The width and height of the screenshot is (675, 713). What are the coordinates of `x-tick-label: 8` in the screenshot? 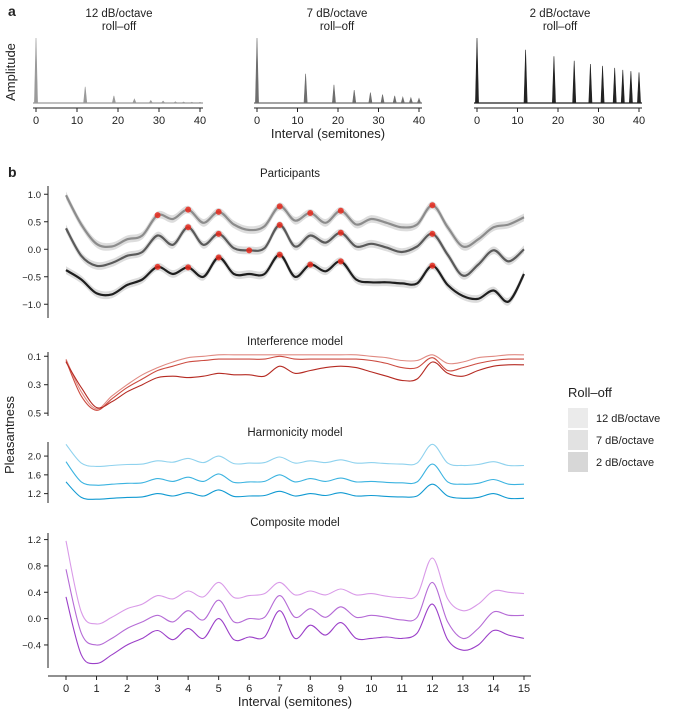 It's located at (310, 689).